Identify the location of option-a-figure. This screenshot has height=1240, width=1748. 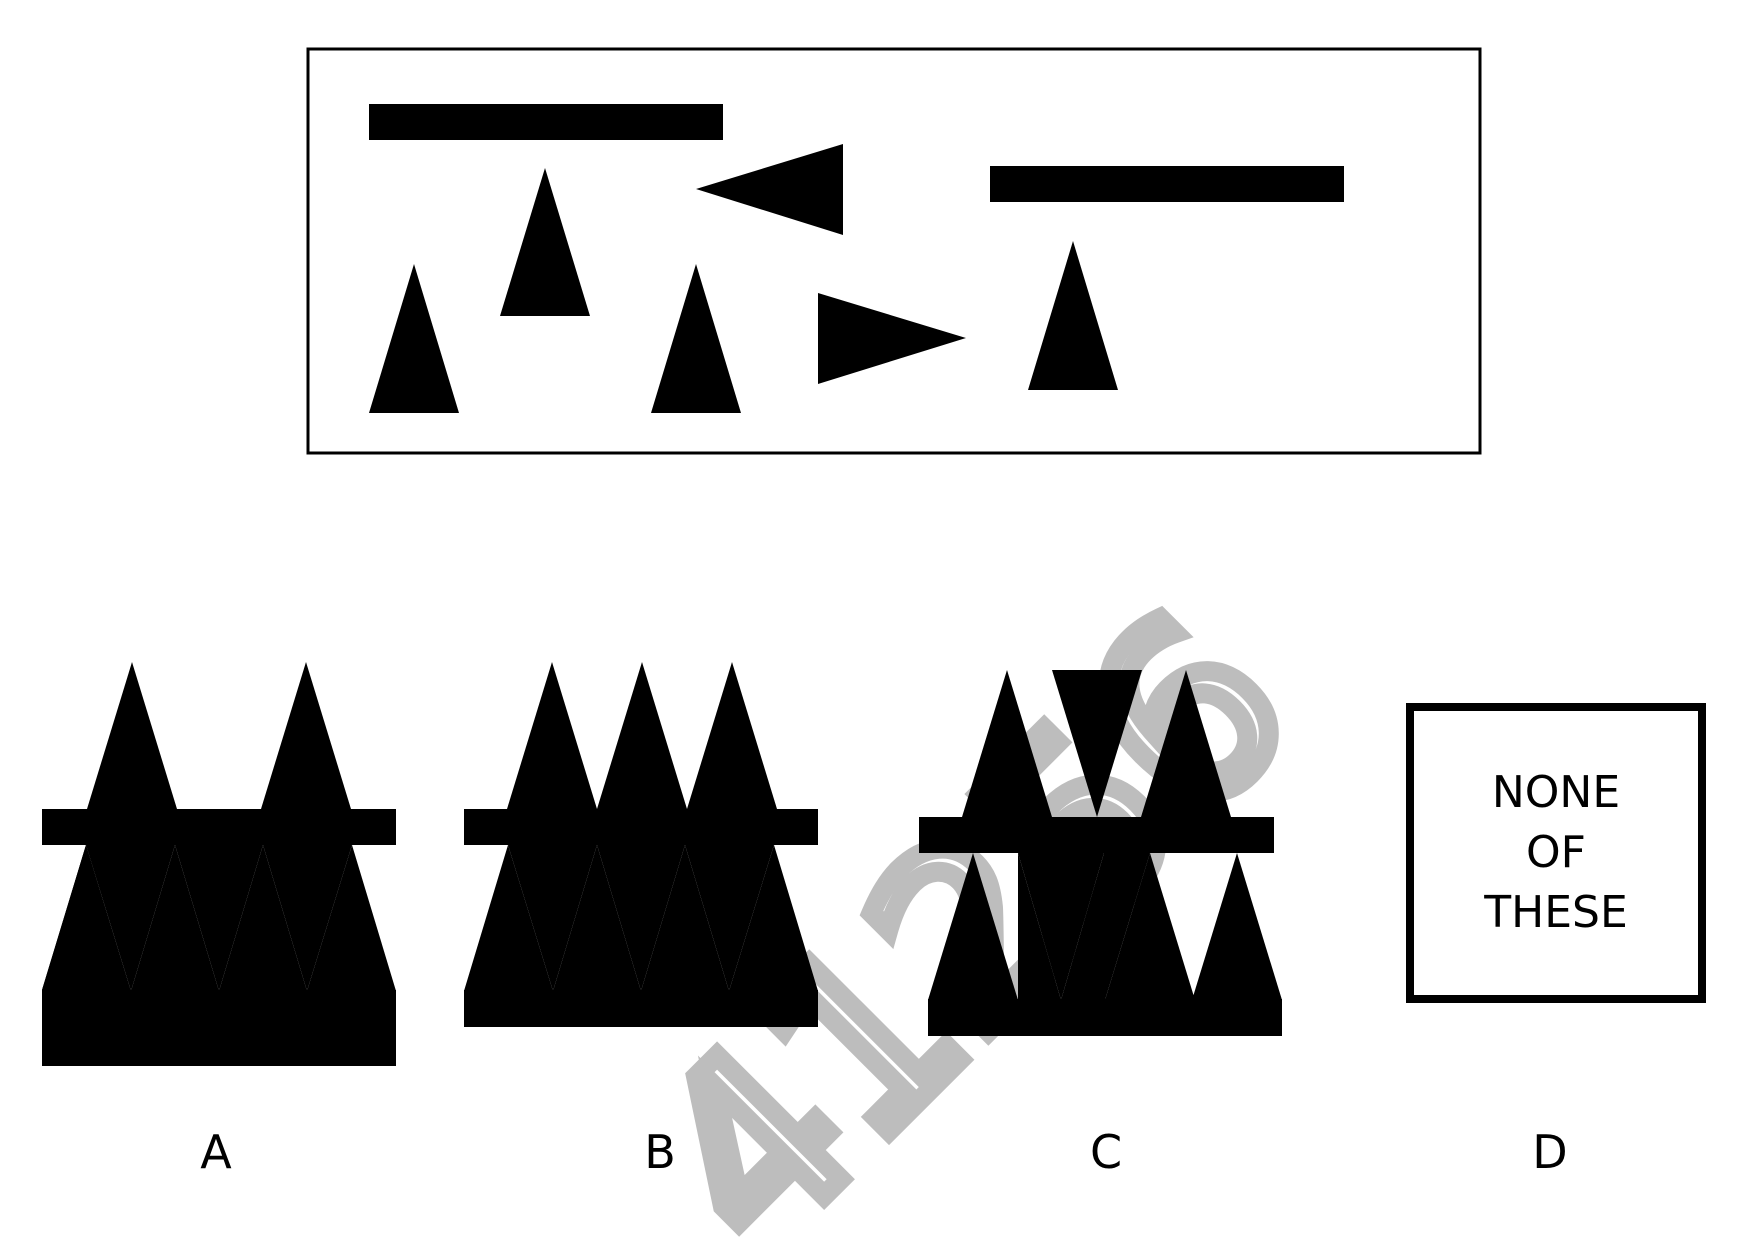
(219, 864).